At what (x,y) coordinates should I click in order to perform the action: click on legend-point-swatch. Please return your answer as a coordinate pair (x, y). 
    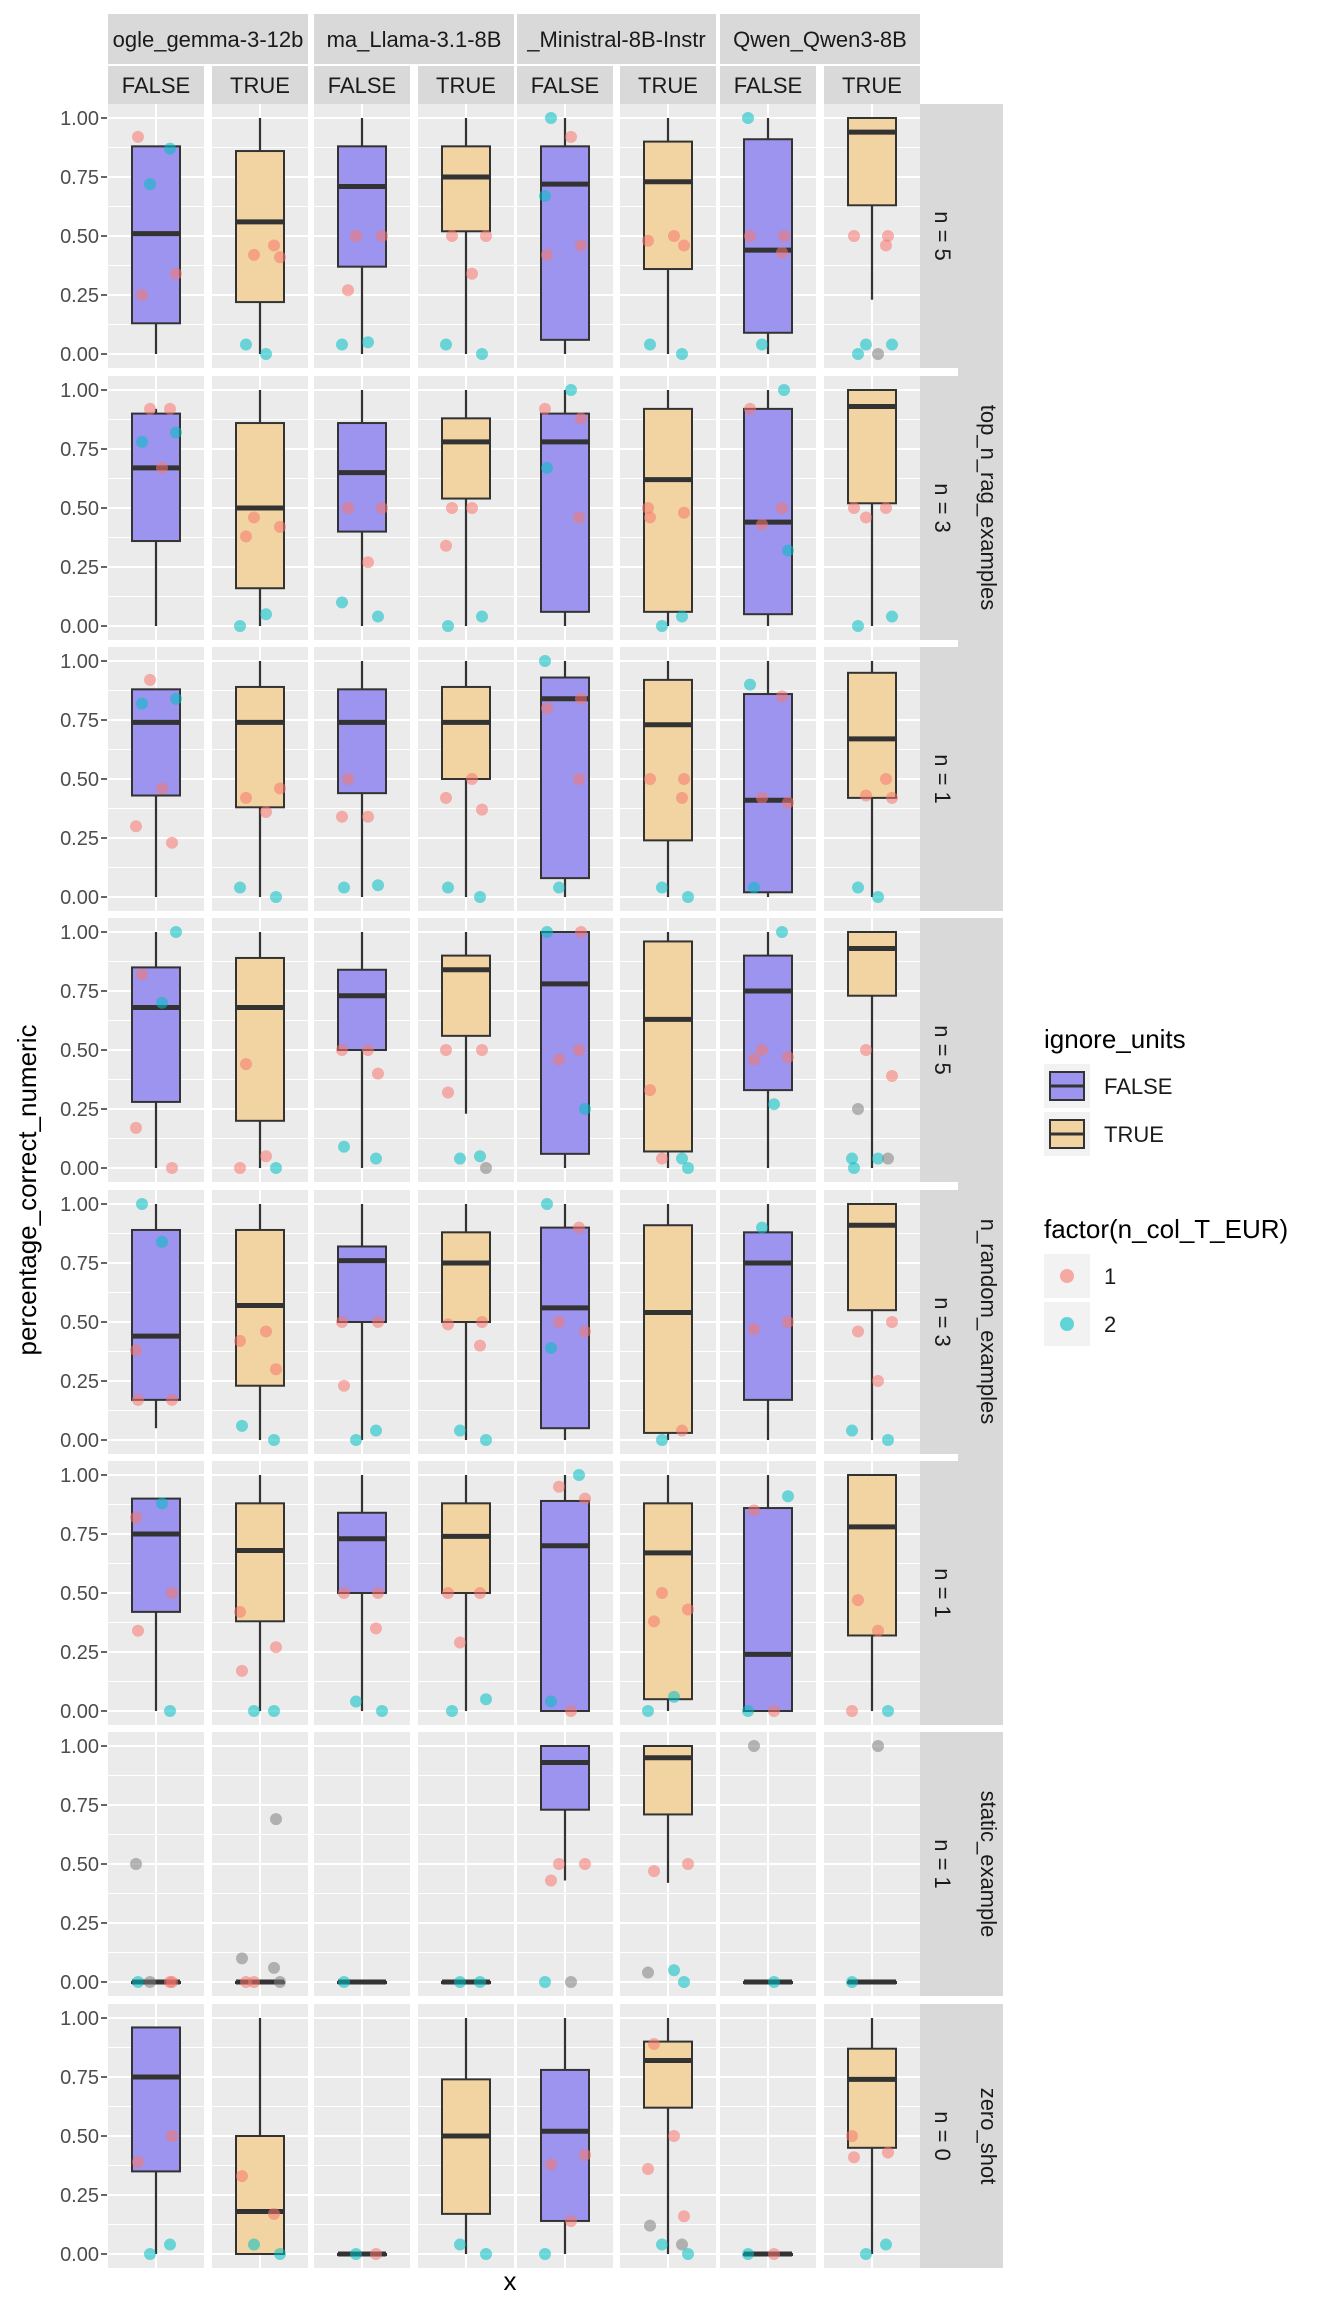
    Looking at the image, I should click on (1067, 1276).